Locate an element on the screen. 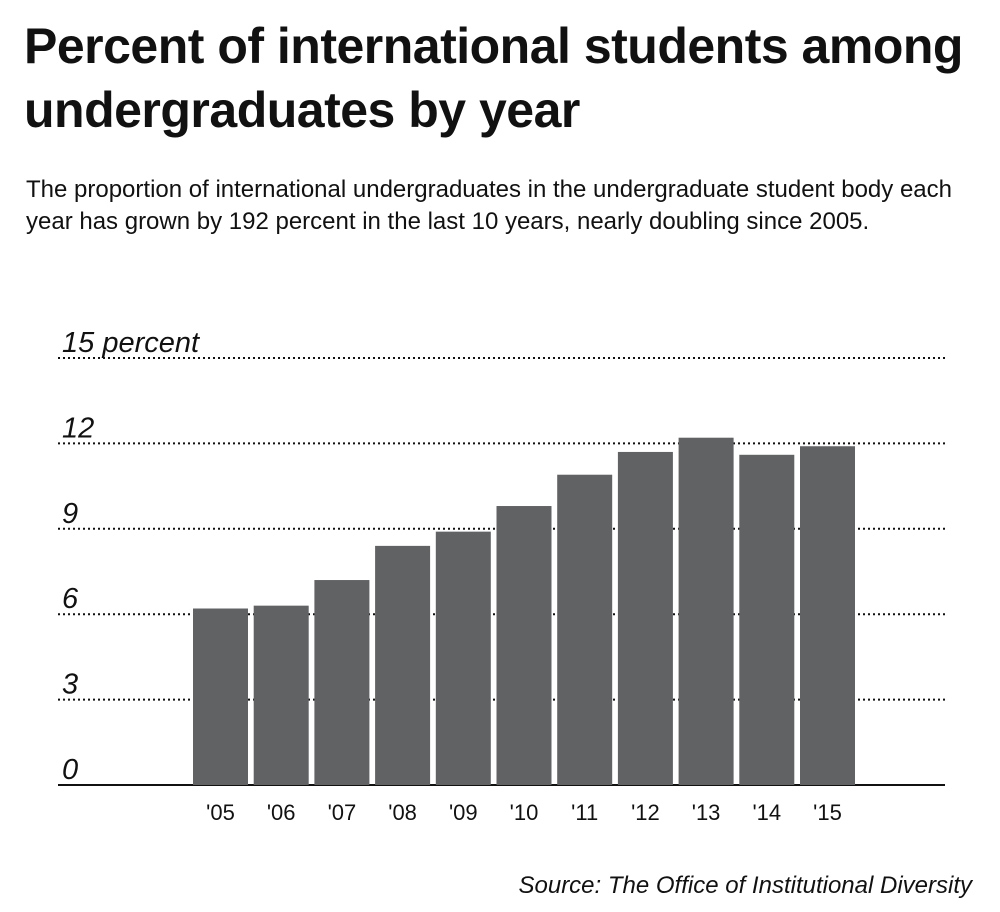 Image resolution: width=1000 pixels, height=912 pixels. y-tick-label: 6 is located at coordinates (70, 599).